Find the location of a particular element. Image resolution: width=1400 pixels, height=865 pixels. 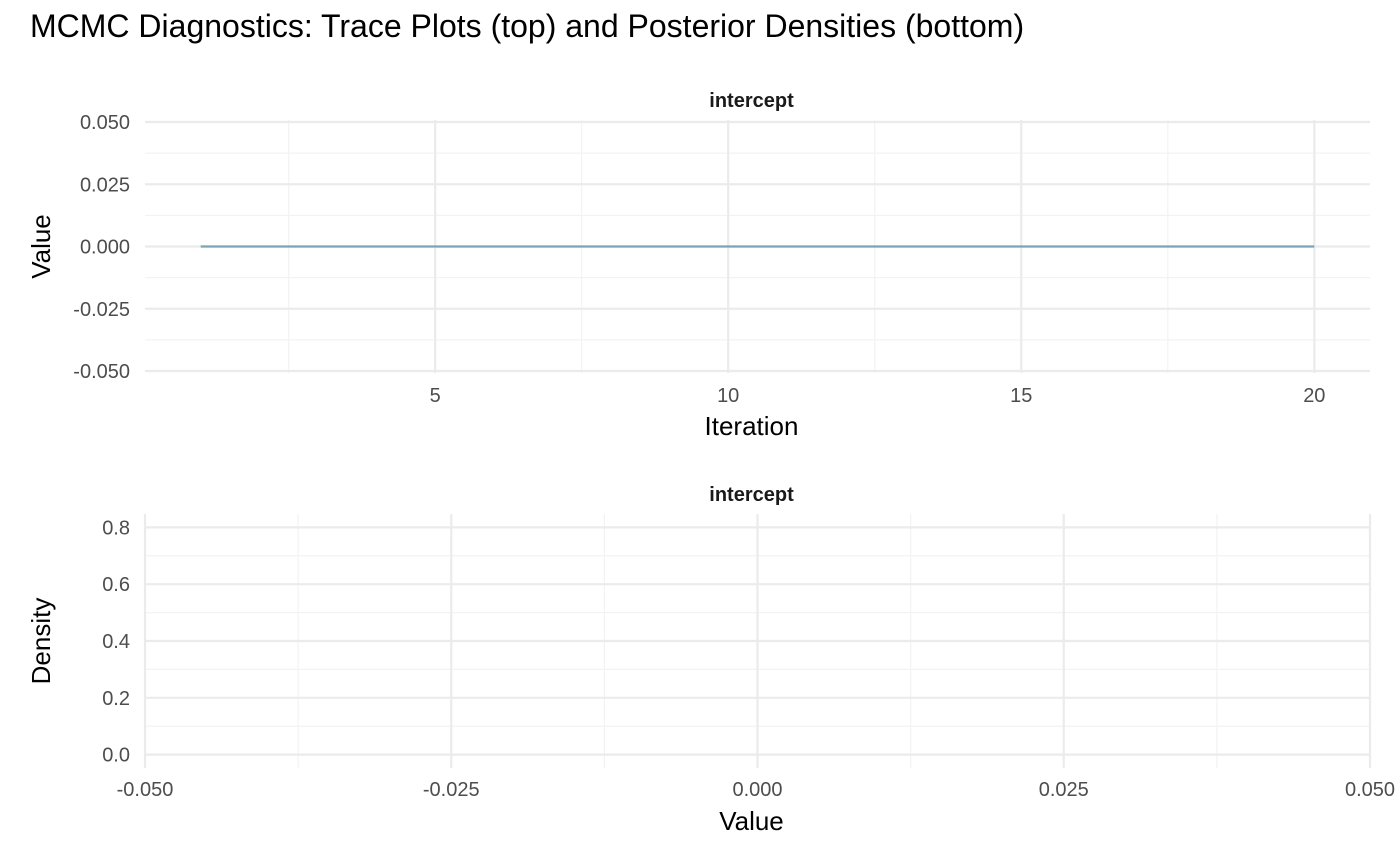

x-axis-title: Iteration is located at coordinates (752, 426).